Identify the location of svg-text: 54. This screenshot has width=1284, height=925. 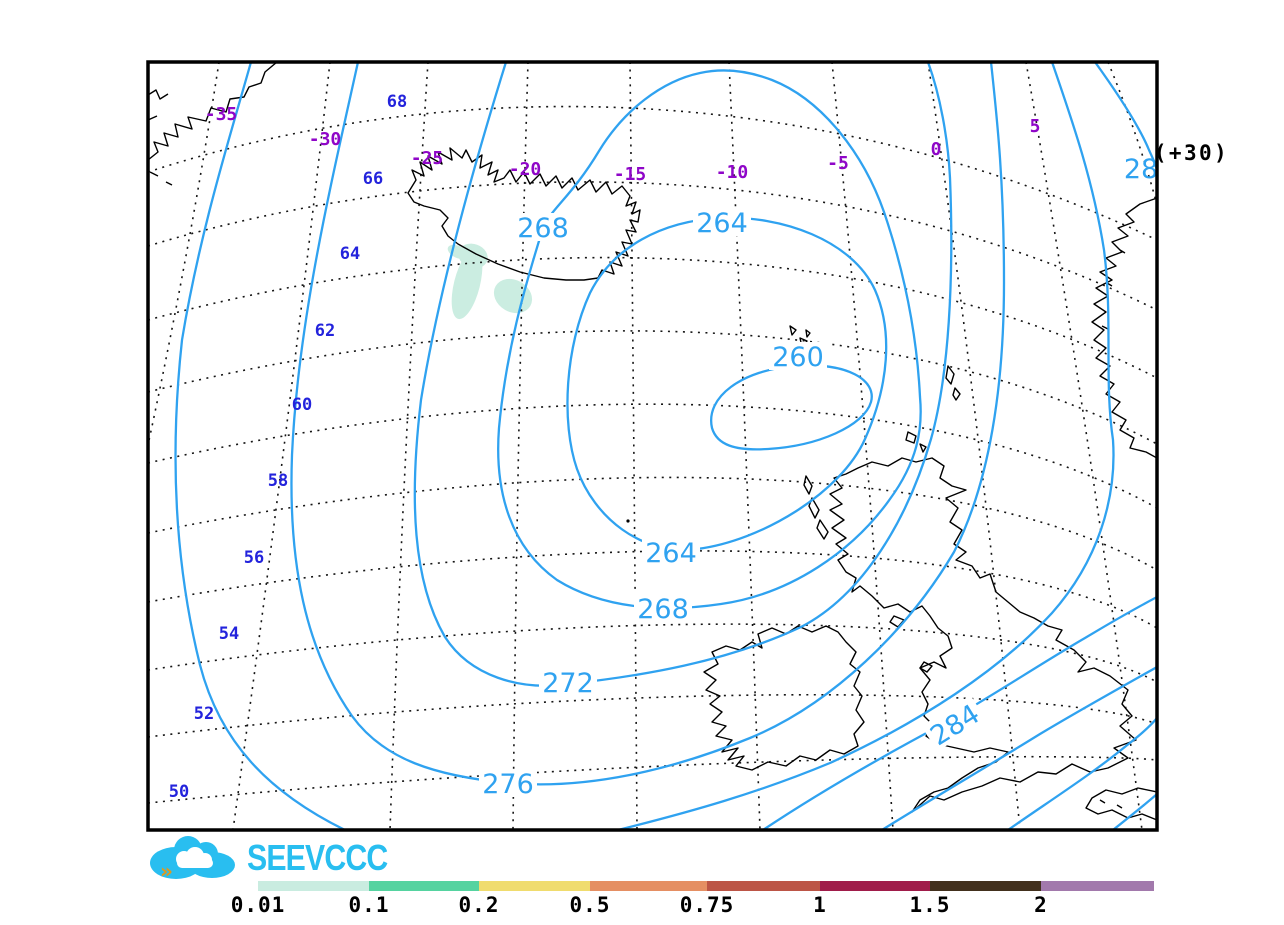
(229, 634).